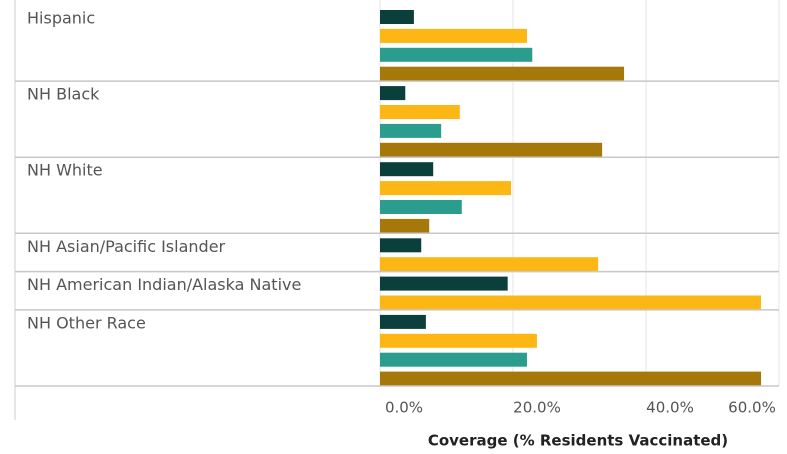 The height and width of the screenshot is (454, 787). Describe the element at coordinates (86, 322) in the screenshot. I see `category-label: NH Other Race` at that location.